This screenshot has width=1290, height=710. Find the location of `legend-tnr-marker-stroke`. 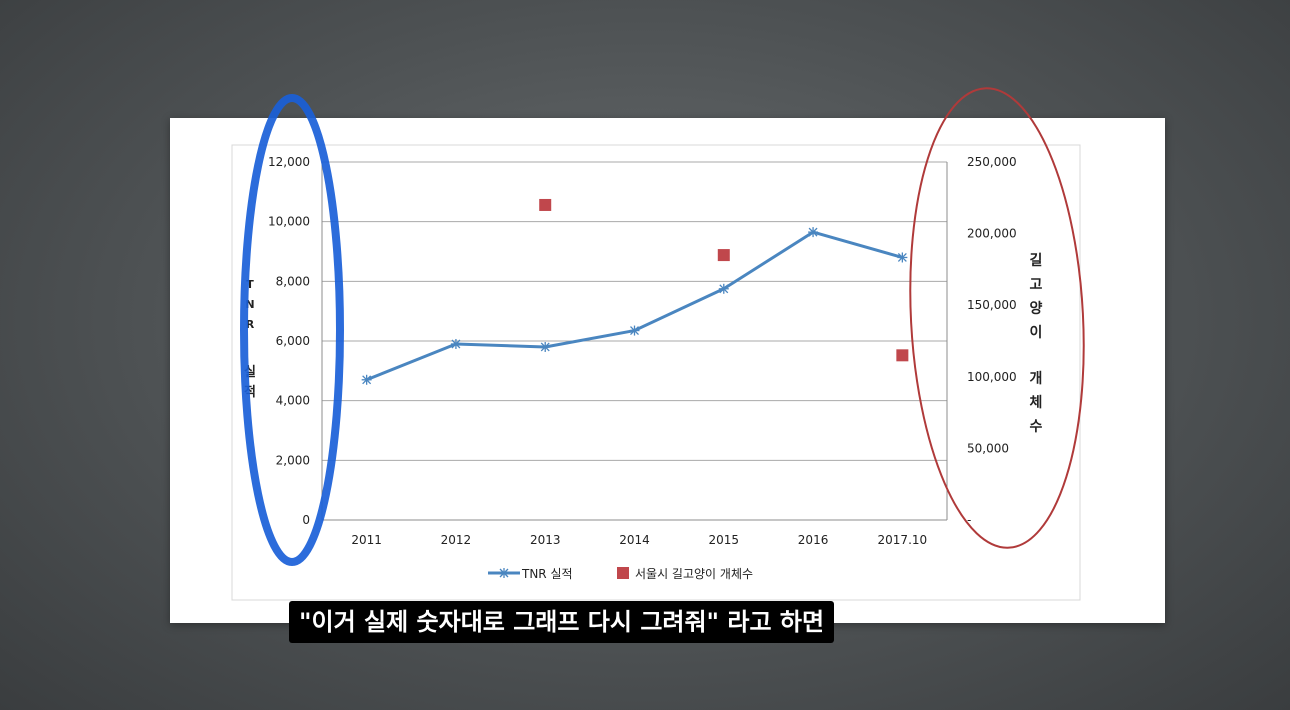

legend-tnr-marker-stroke is located at coordinates (504, 573).